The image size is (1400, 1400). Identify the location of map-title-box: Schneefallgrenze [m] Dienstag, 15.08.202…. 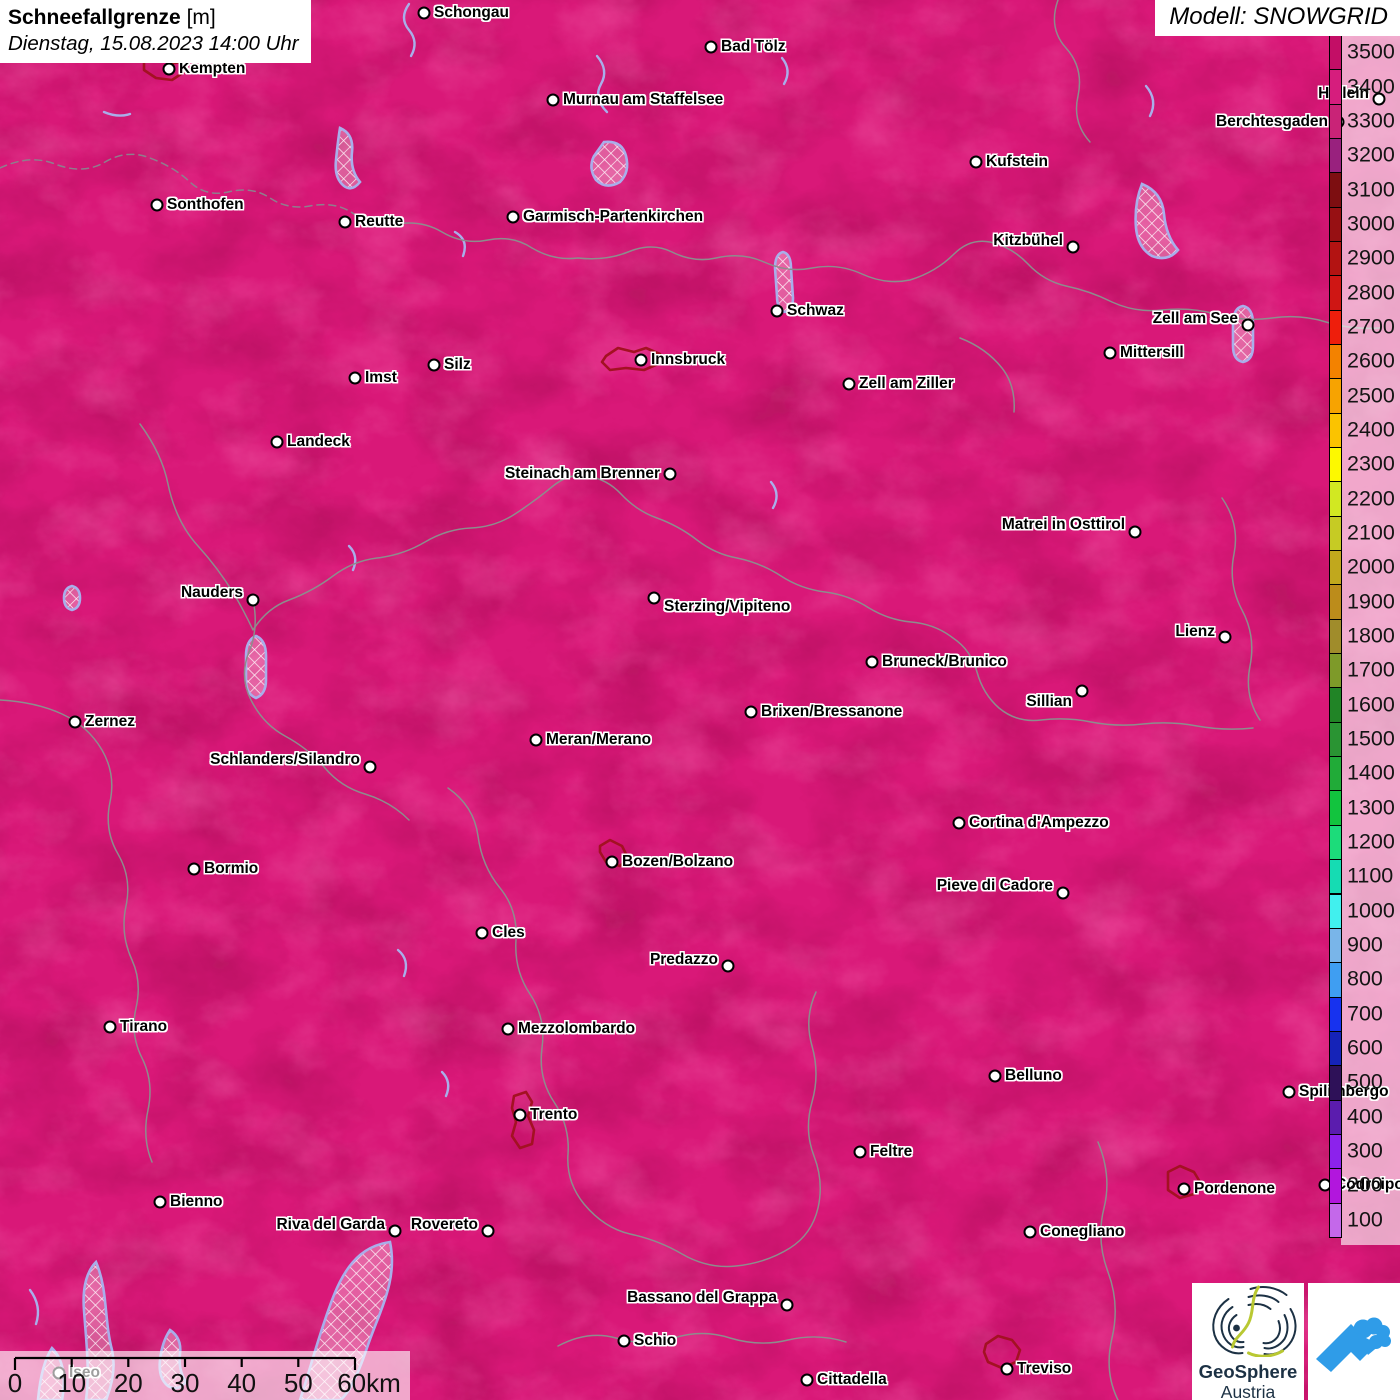
(155, 31).